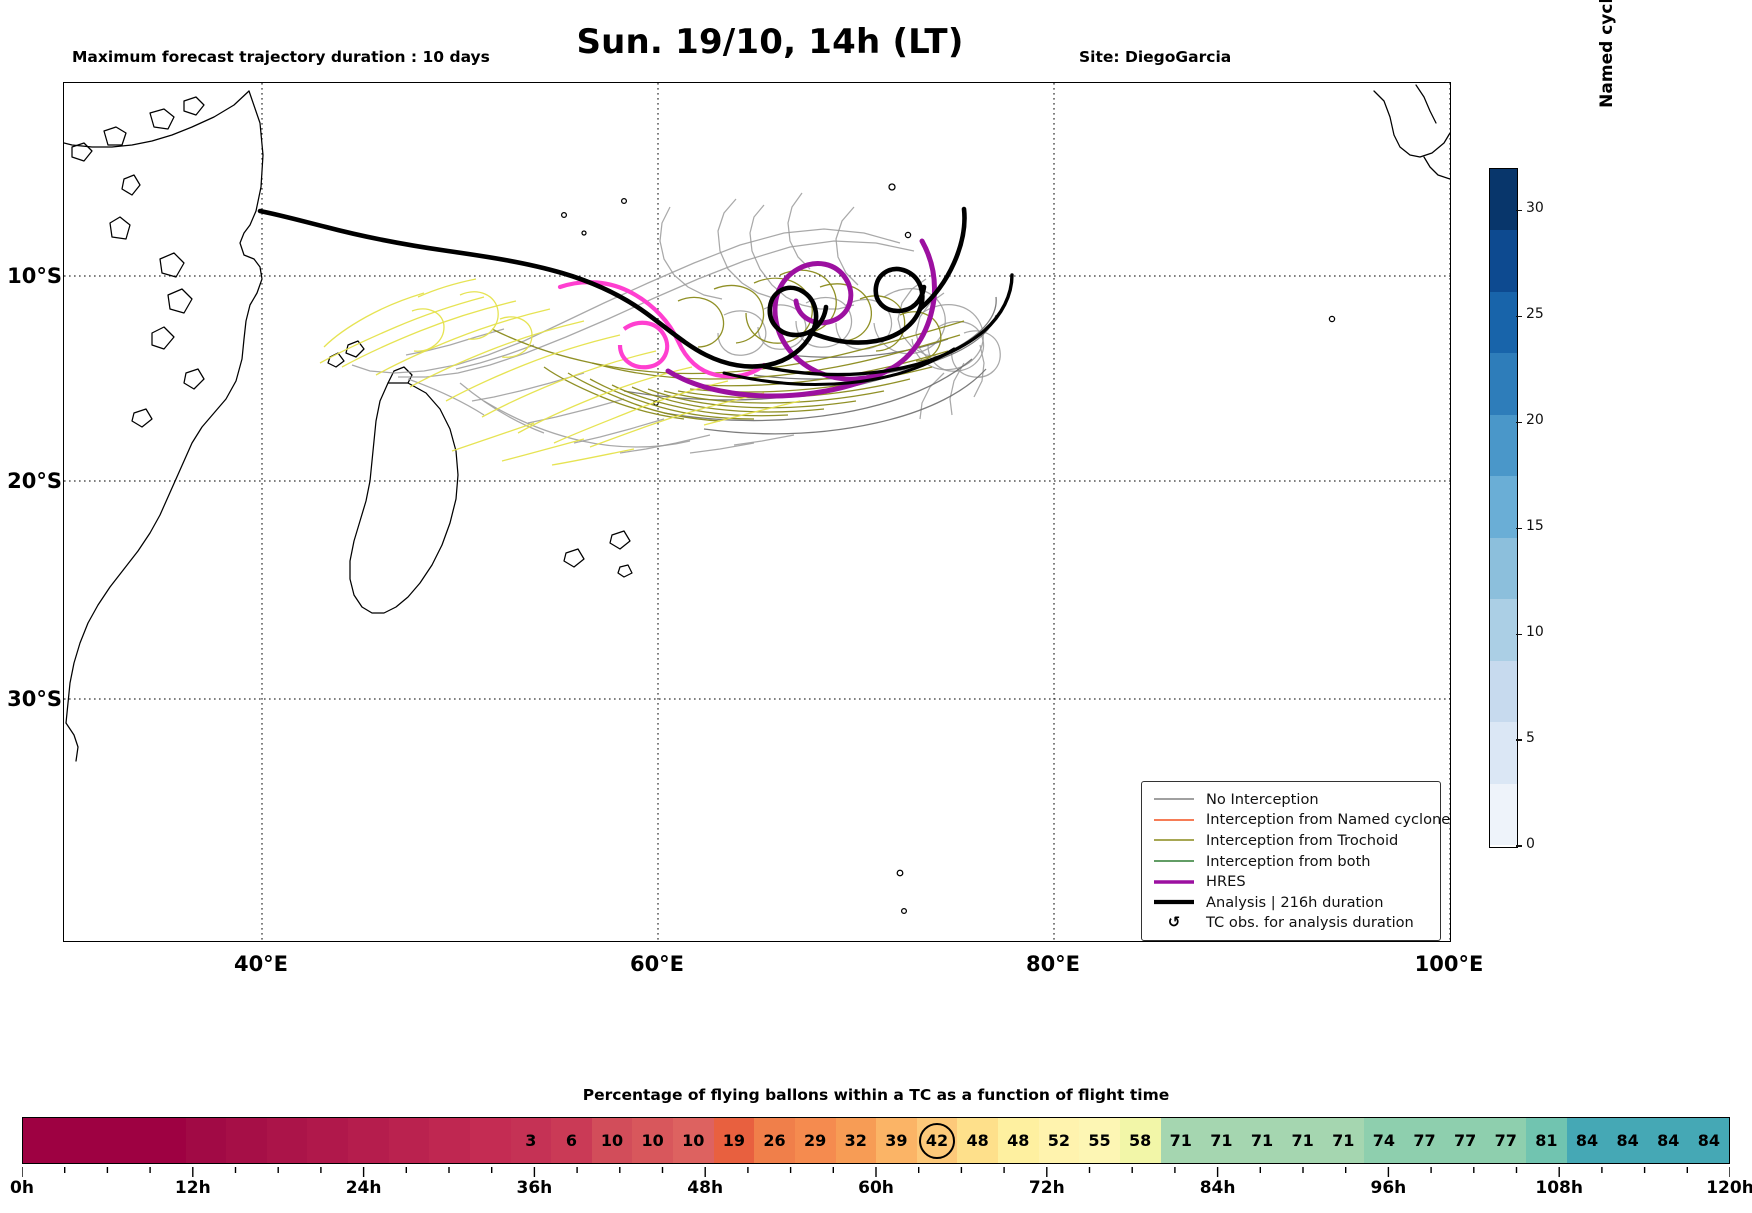  What do you see at coordinates (1046, 1188) in the screenshot?
I see `flight-time-tick-label: 72h` at bounding box center [1046, 1188].